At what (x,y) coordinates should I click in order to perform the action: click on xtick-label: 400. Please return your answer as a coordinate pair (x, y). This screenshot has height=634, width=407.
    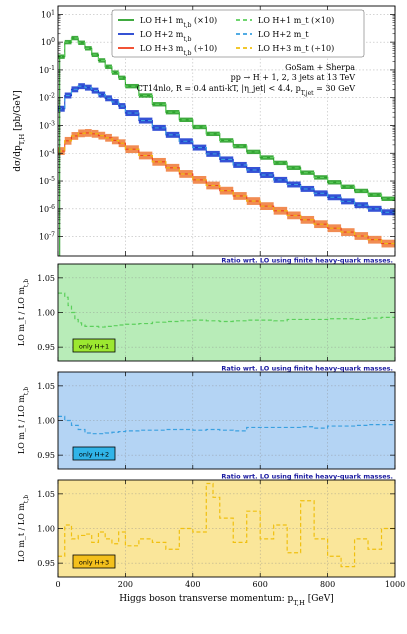
    Looking at the image, I should click on (192, 584).